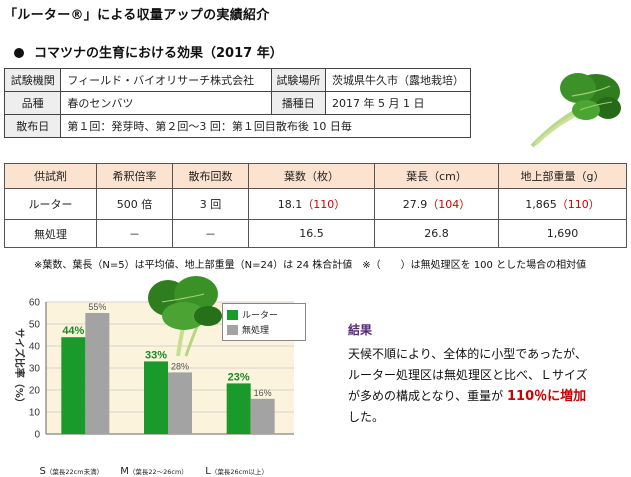  What do you see at coordinates (180, 403) in the screenshot?
I see `bar-M-control` at bounding box center [180, 403].